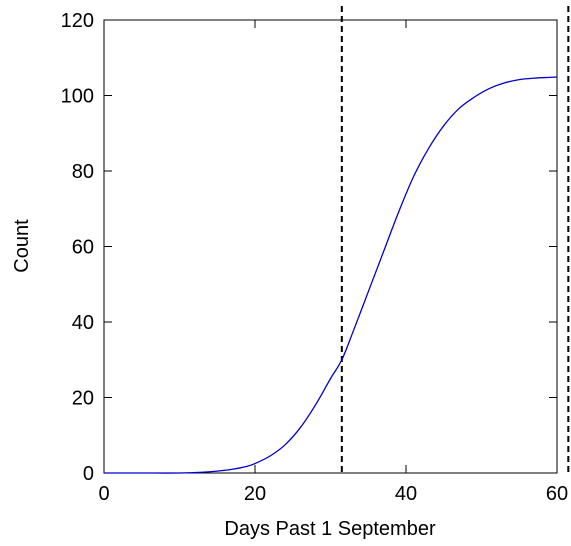 Image resolution: width=571 pixels, height=546 pixels. I want to click on x-tick-label: 40, so click(406, 494).